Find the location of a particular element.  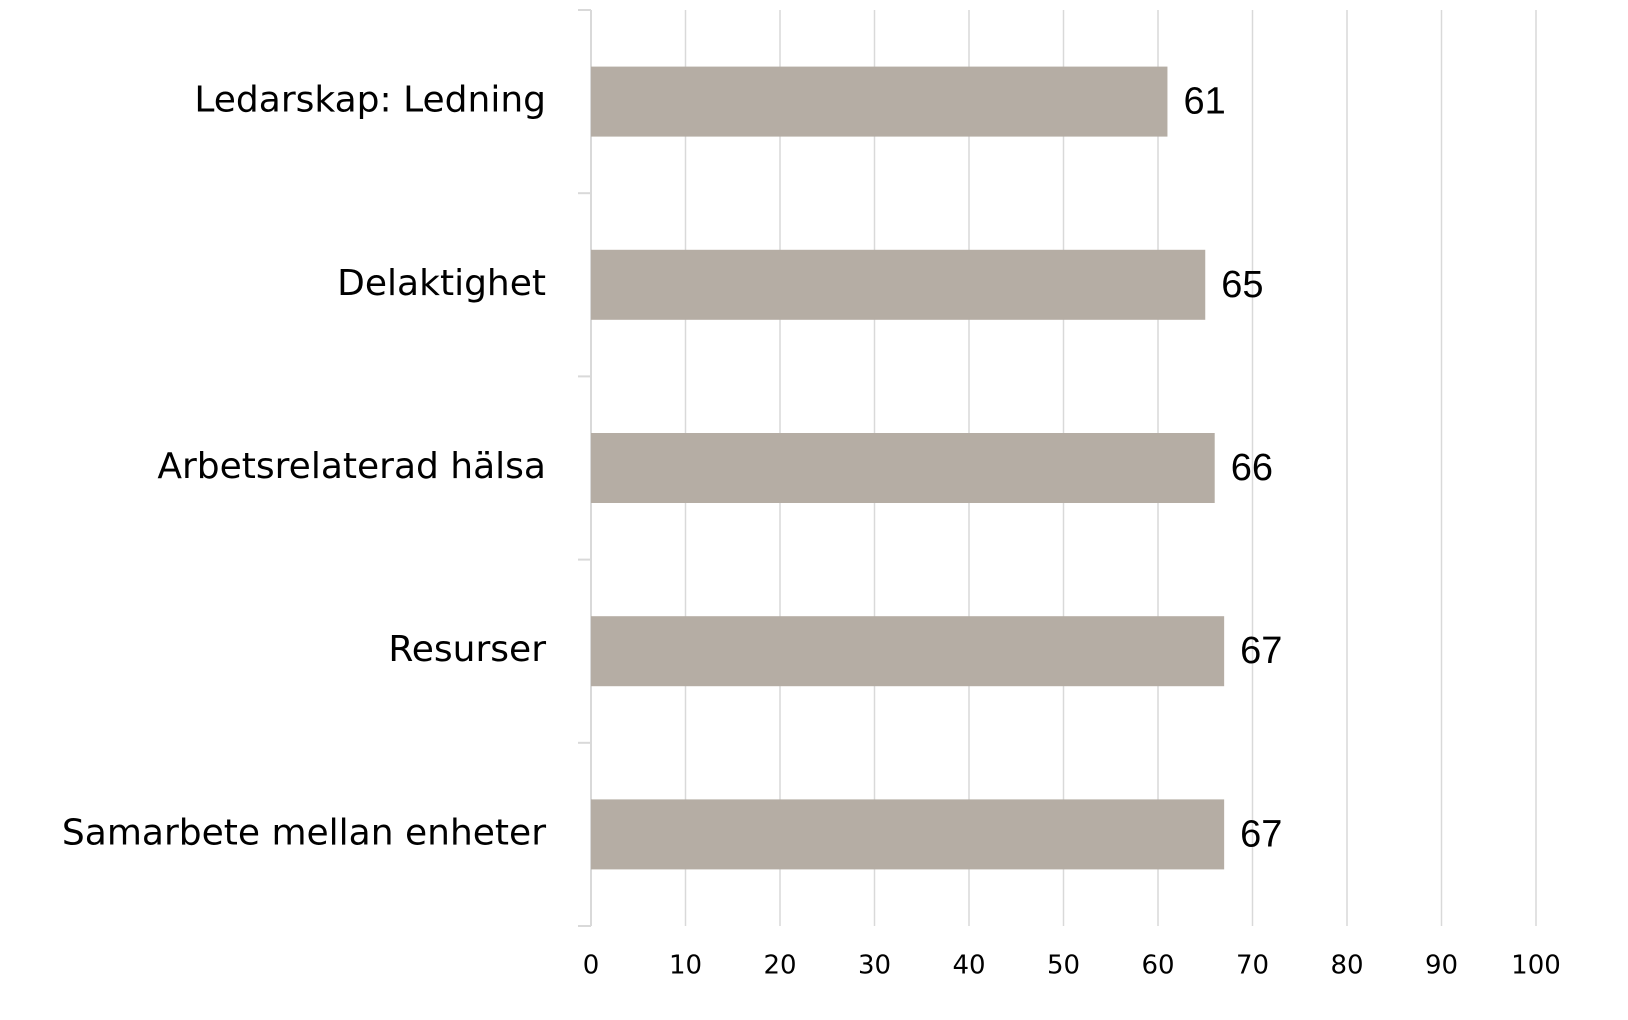

x-tick-label: 70 is located at coordinates (1252, 966).